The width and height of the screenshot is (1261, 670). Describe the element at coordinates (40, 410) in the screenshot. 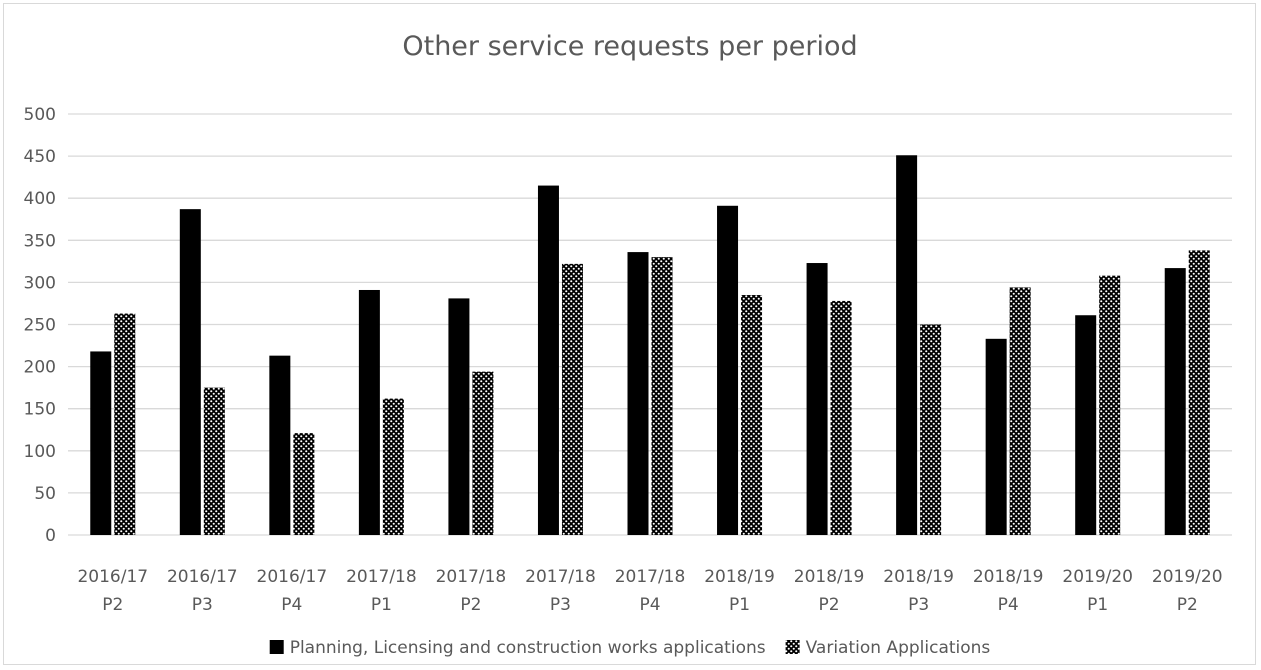

I see `y-tick-label: 150` at that location.